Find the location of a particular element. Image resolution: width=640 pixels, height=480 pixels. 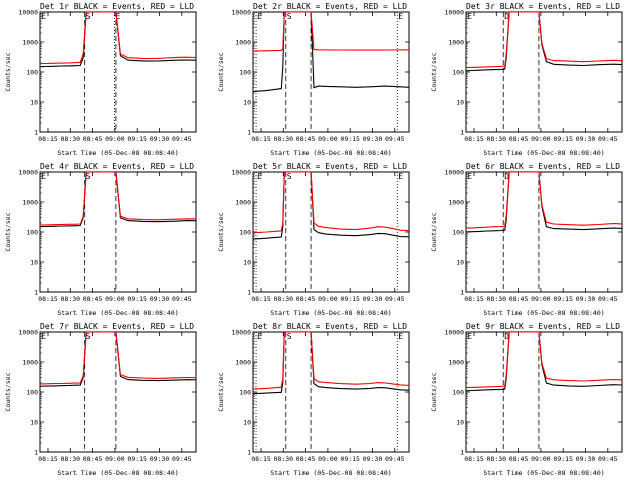

chart-title: Det 6r BLACK = Events, RED = LLD is located at coordinates (543, 166).